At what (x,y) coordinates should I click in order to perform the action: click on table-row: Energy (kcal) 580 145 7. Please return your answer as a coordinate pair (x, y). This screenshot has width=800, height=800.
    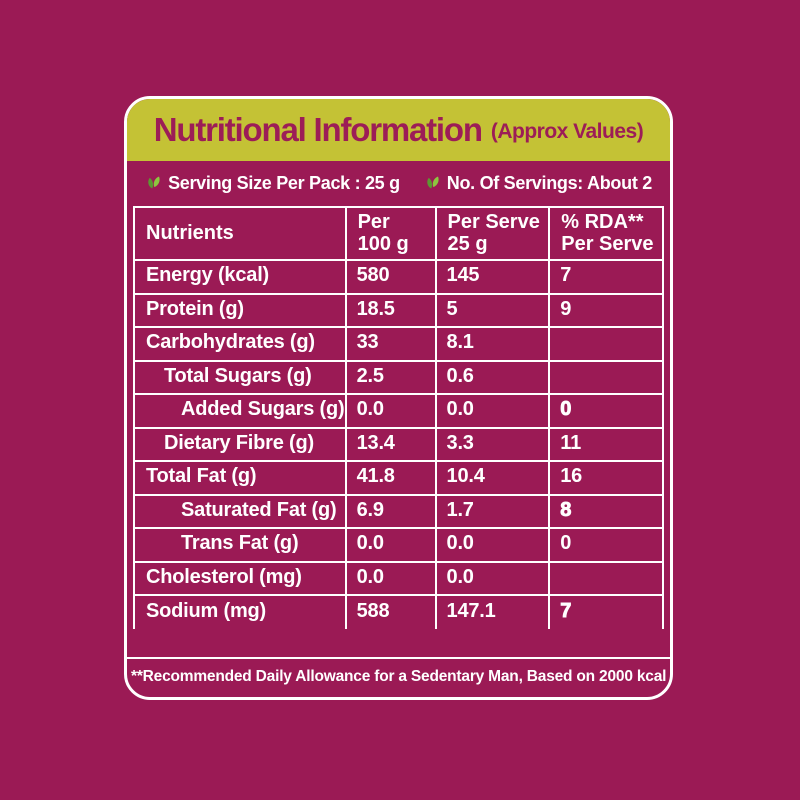
    Looking at the image, I should click on (398, 277).